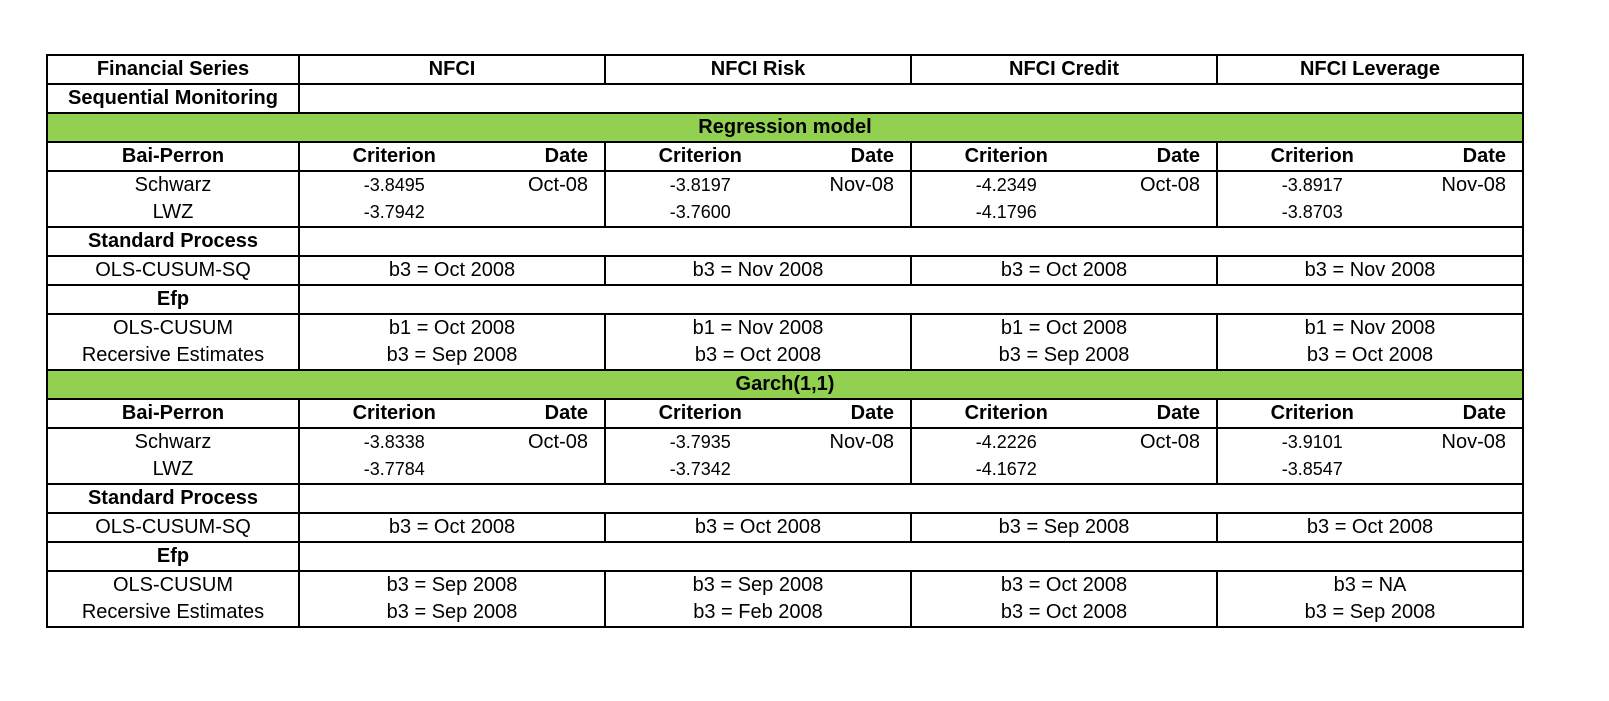 The image size is (1609, 701). Describe the element at coordinates (452, 470) in the screenshot. I see `value-cell: -3.7784` at that location.